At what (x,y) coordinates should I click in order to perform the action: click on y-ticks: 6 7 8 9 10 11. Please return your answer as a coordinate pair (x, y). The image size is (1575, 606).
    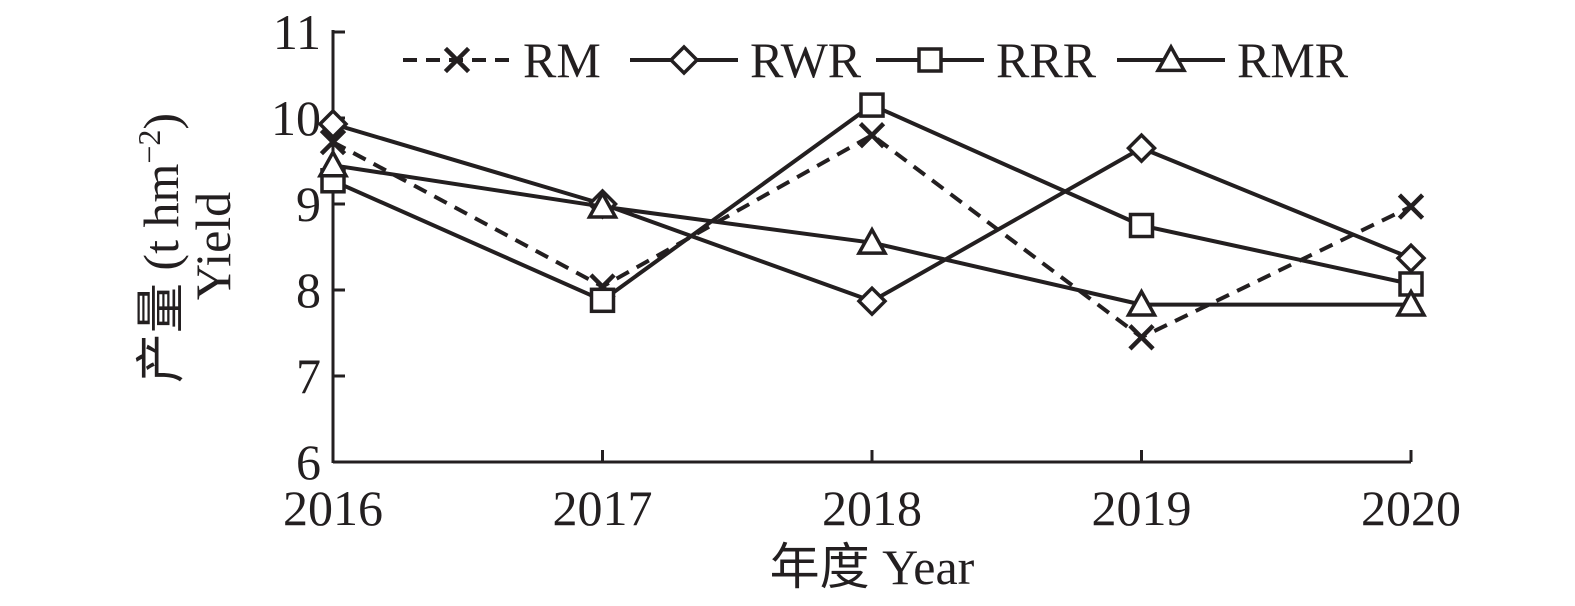
    Looking at the image, I should click on (308, 247).